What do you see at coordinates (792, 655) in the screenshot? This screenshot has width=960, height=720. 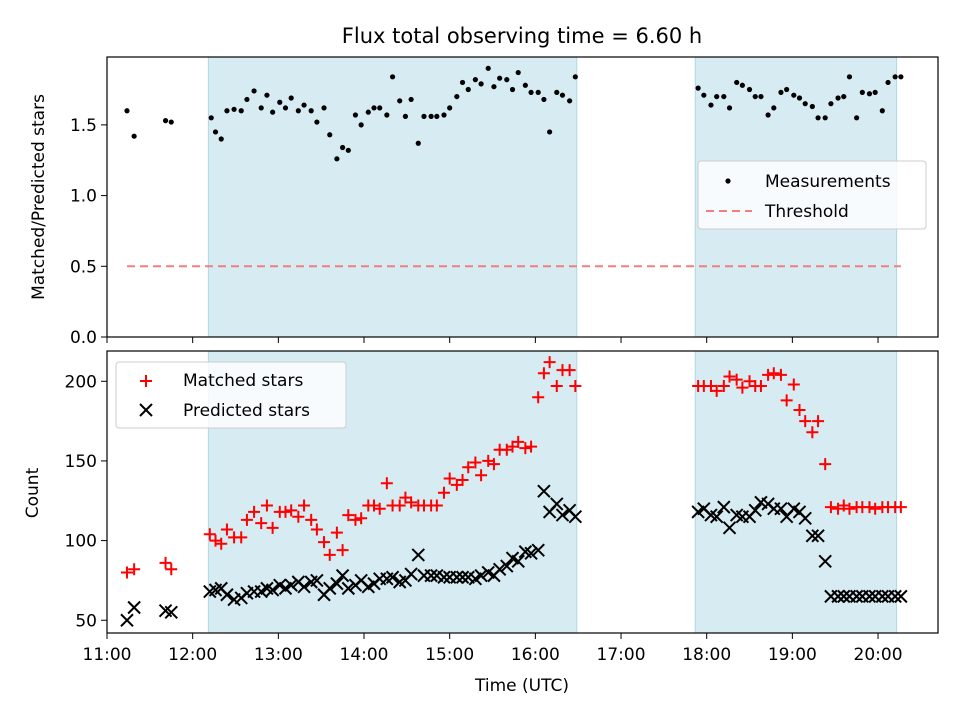 I see `x-tick-label: 19:00` at bounding box center [792, 655].